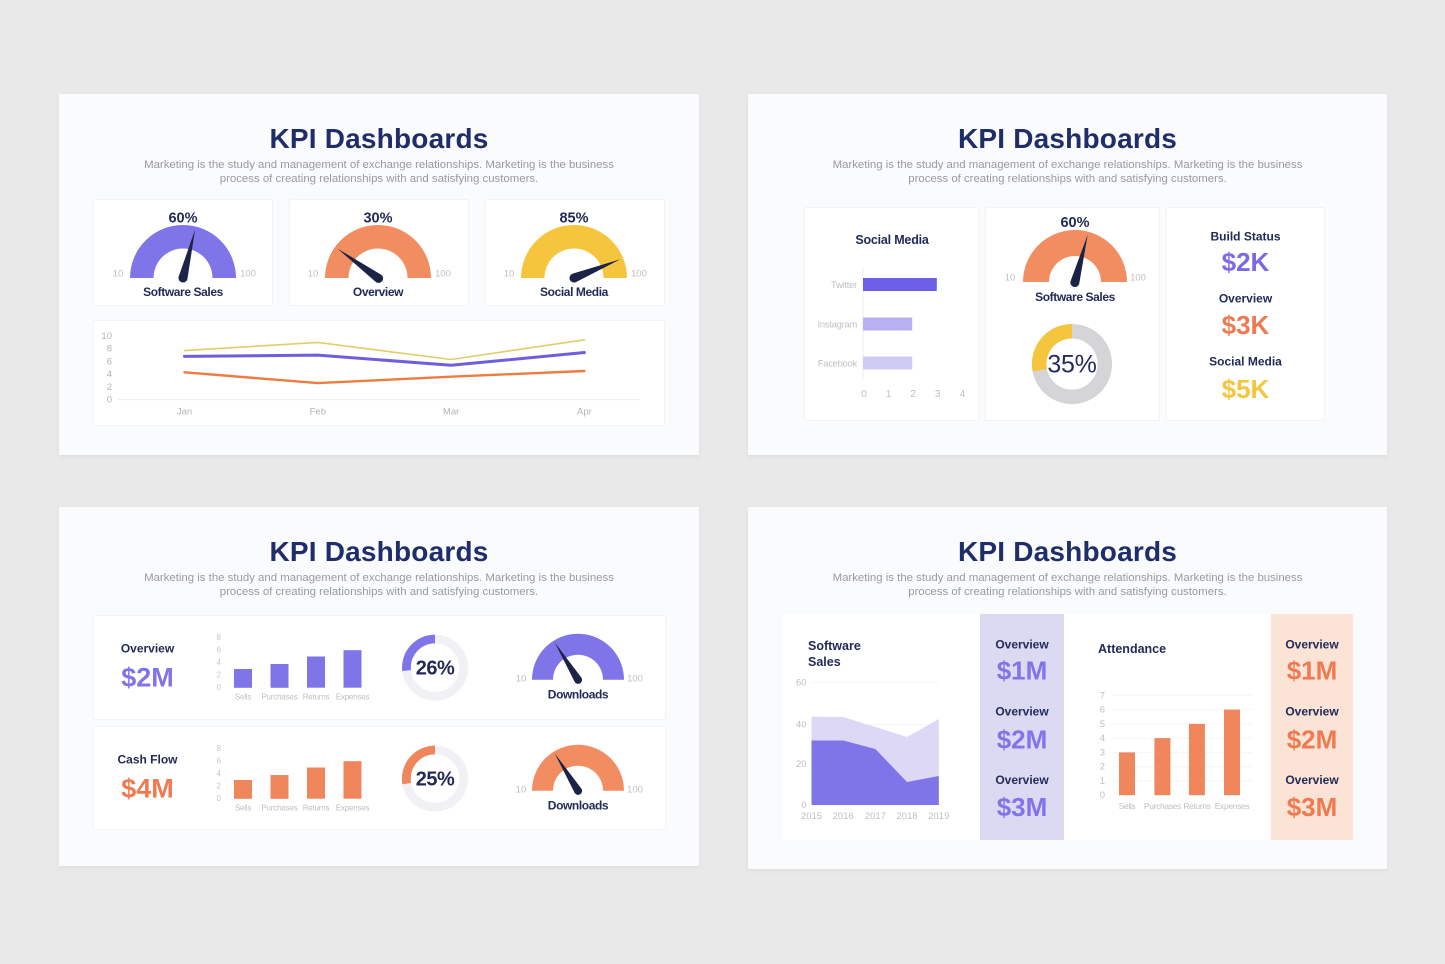  I want to click on svg-text: 7, so click(1102, 695).